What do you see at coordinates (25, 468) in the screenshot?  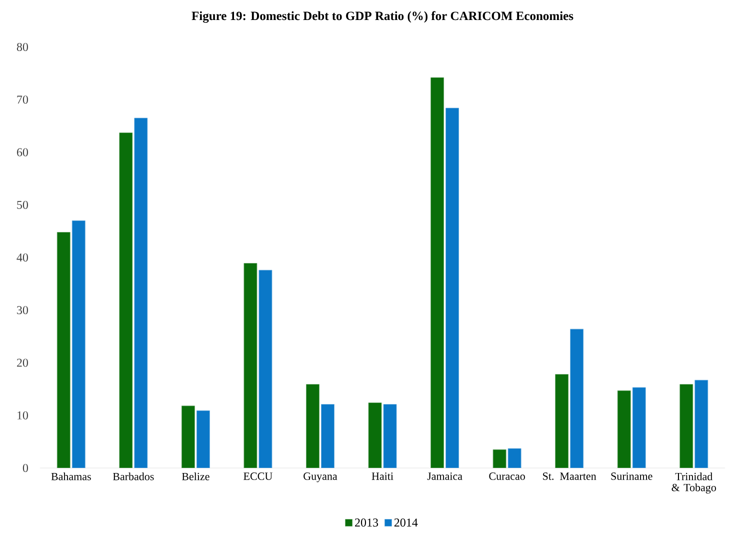 I see `y-tick-label: 0` at bounding box center [25, 468].